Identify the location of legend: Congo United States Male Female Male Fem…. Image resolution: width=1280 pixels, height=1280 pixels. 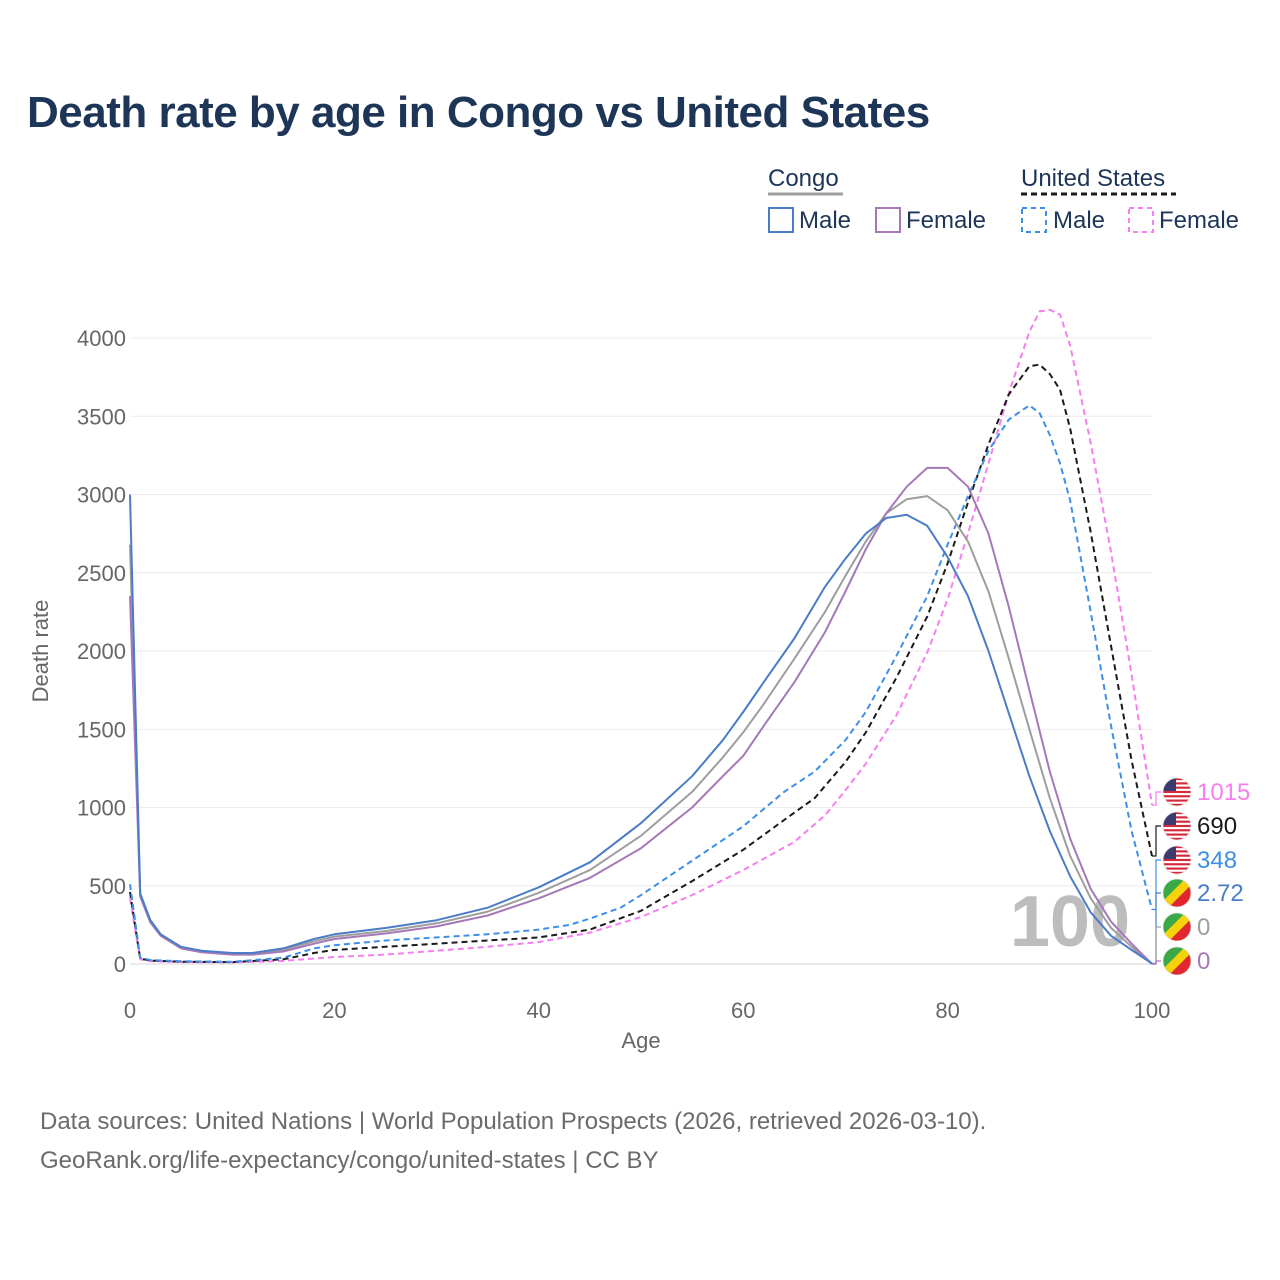
(1003, 199).